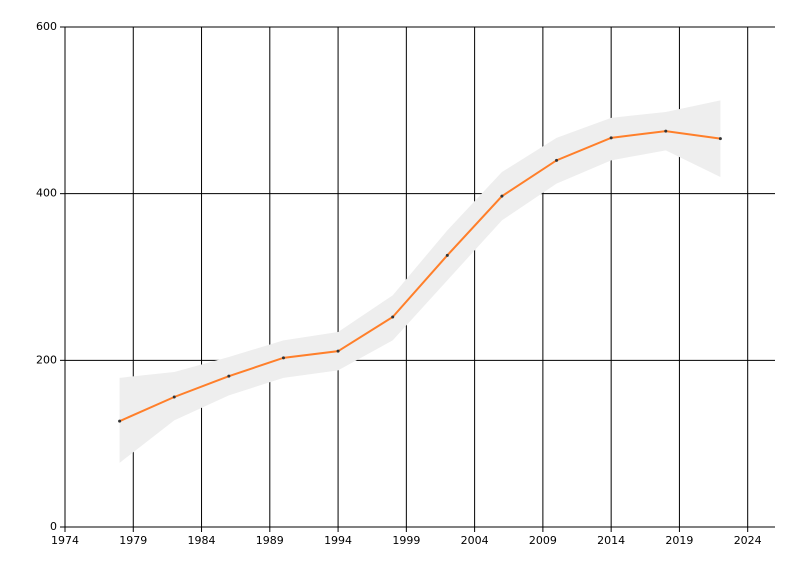  I want to click on x-tick-label: 2009, so click(543, 540).